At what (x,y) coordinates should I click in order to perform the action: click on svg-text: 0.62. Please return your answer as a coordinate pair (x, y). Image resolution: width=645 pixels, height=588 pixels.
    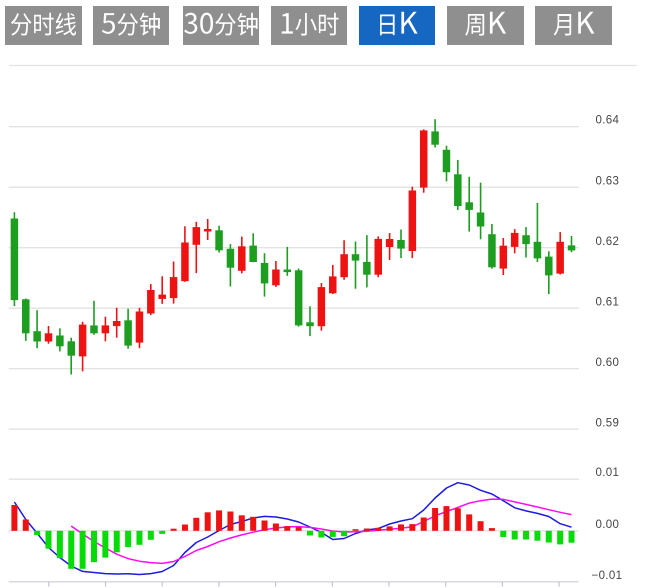
    Looking at the image, I should click on (608, 242).